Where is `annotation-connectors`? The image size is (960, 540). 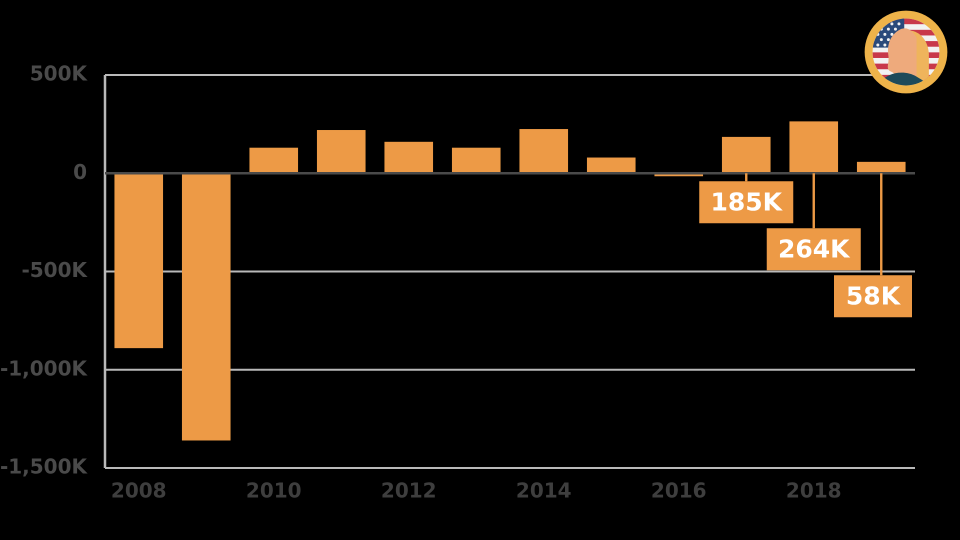
annotation-connectors is located at coordinates (814, 224).